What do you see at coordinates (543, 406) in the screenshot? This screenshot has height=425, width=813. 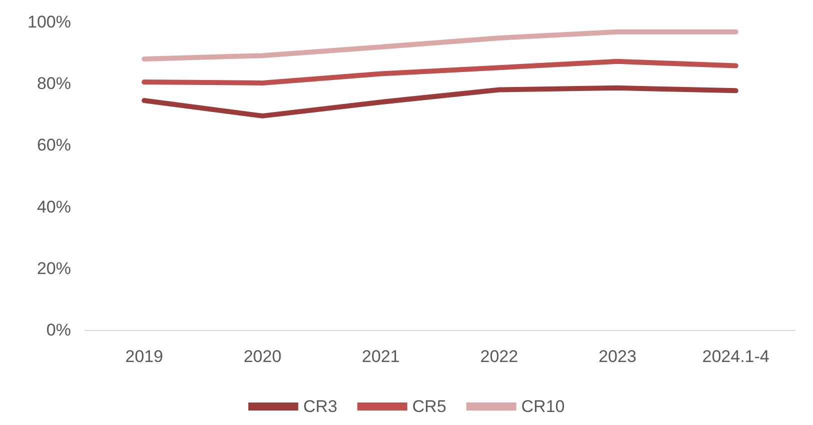 I see `legend-label: CR10` at bounding box center [543, 406].